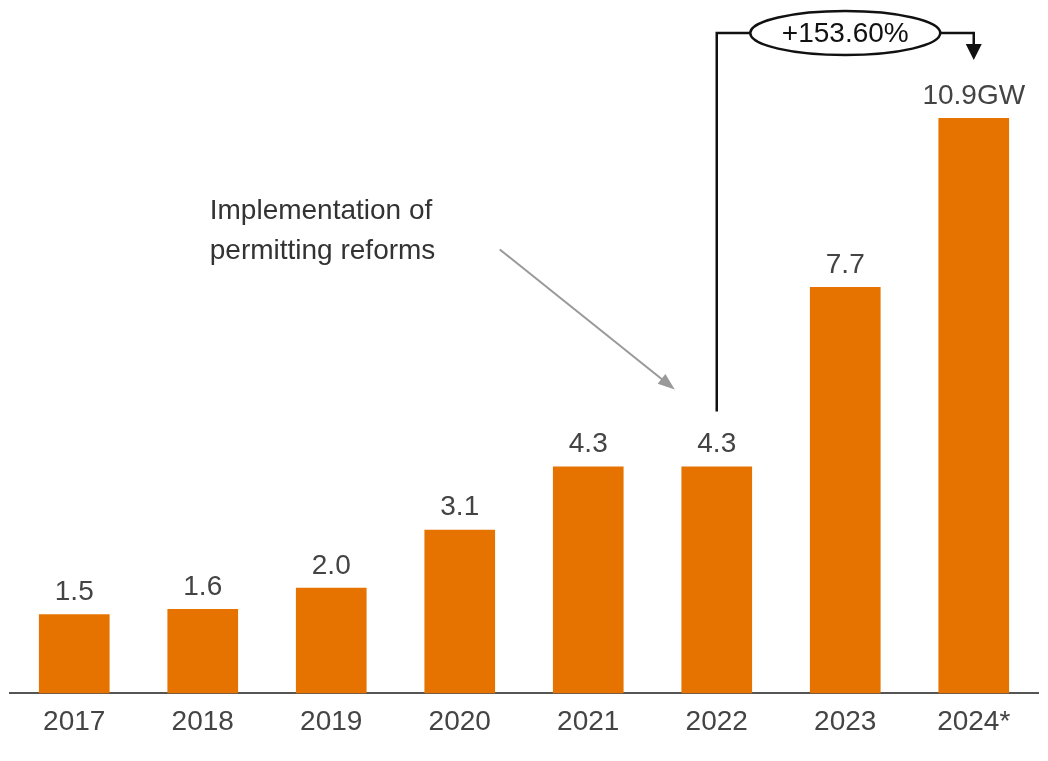 The width and height of the screenshot is (1048, 761). What do you see at coordinates (331, 564) in the screenshot?
I see `data-label: 2.0` at bounding box center [331, 564].